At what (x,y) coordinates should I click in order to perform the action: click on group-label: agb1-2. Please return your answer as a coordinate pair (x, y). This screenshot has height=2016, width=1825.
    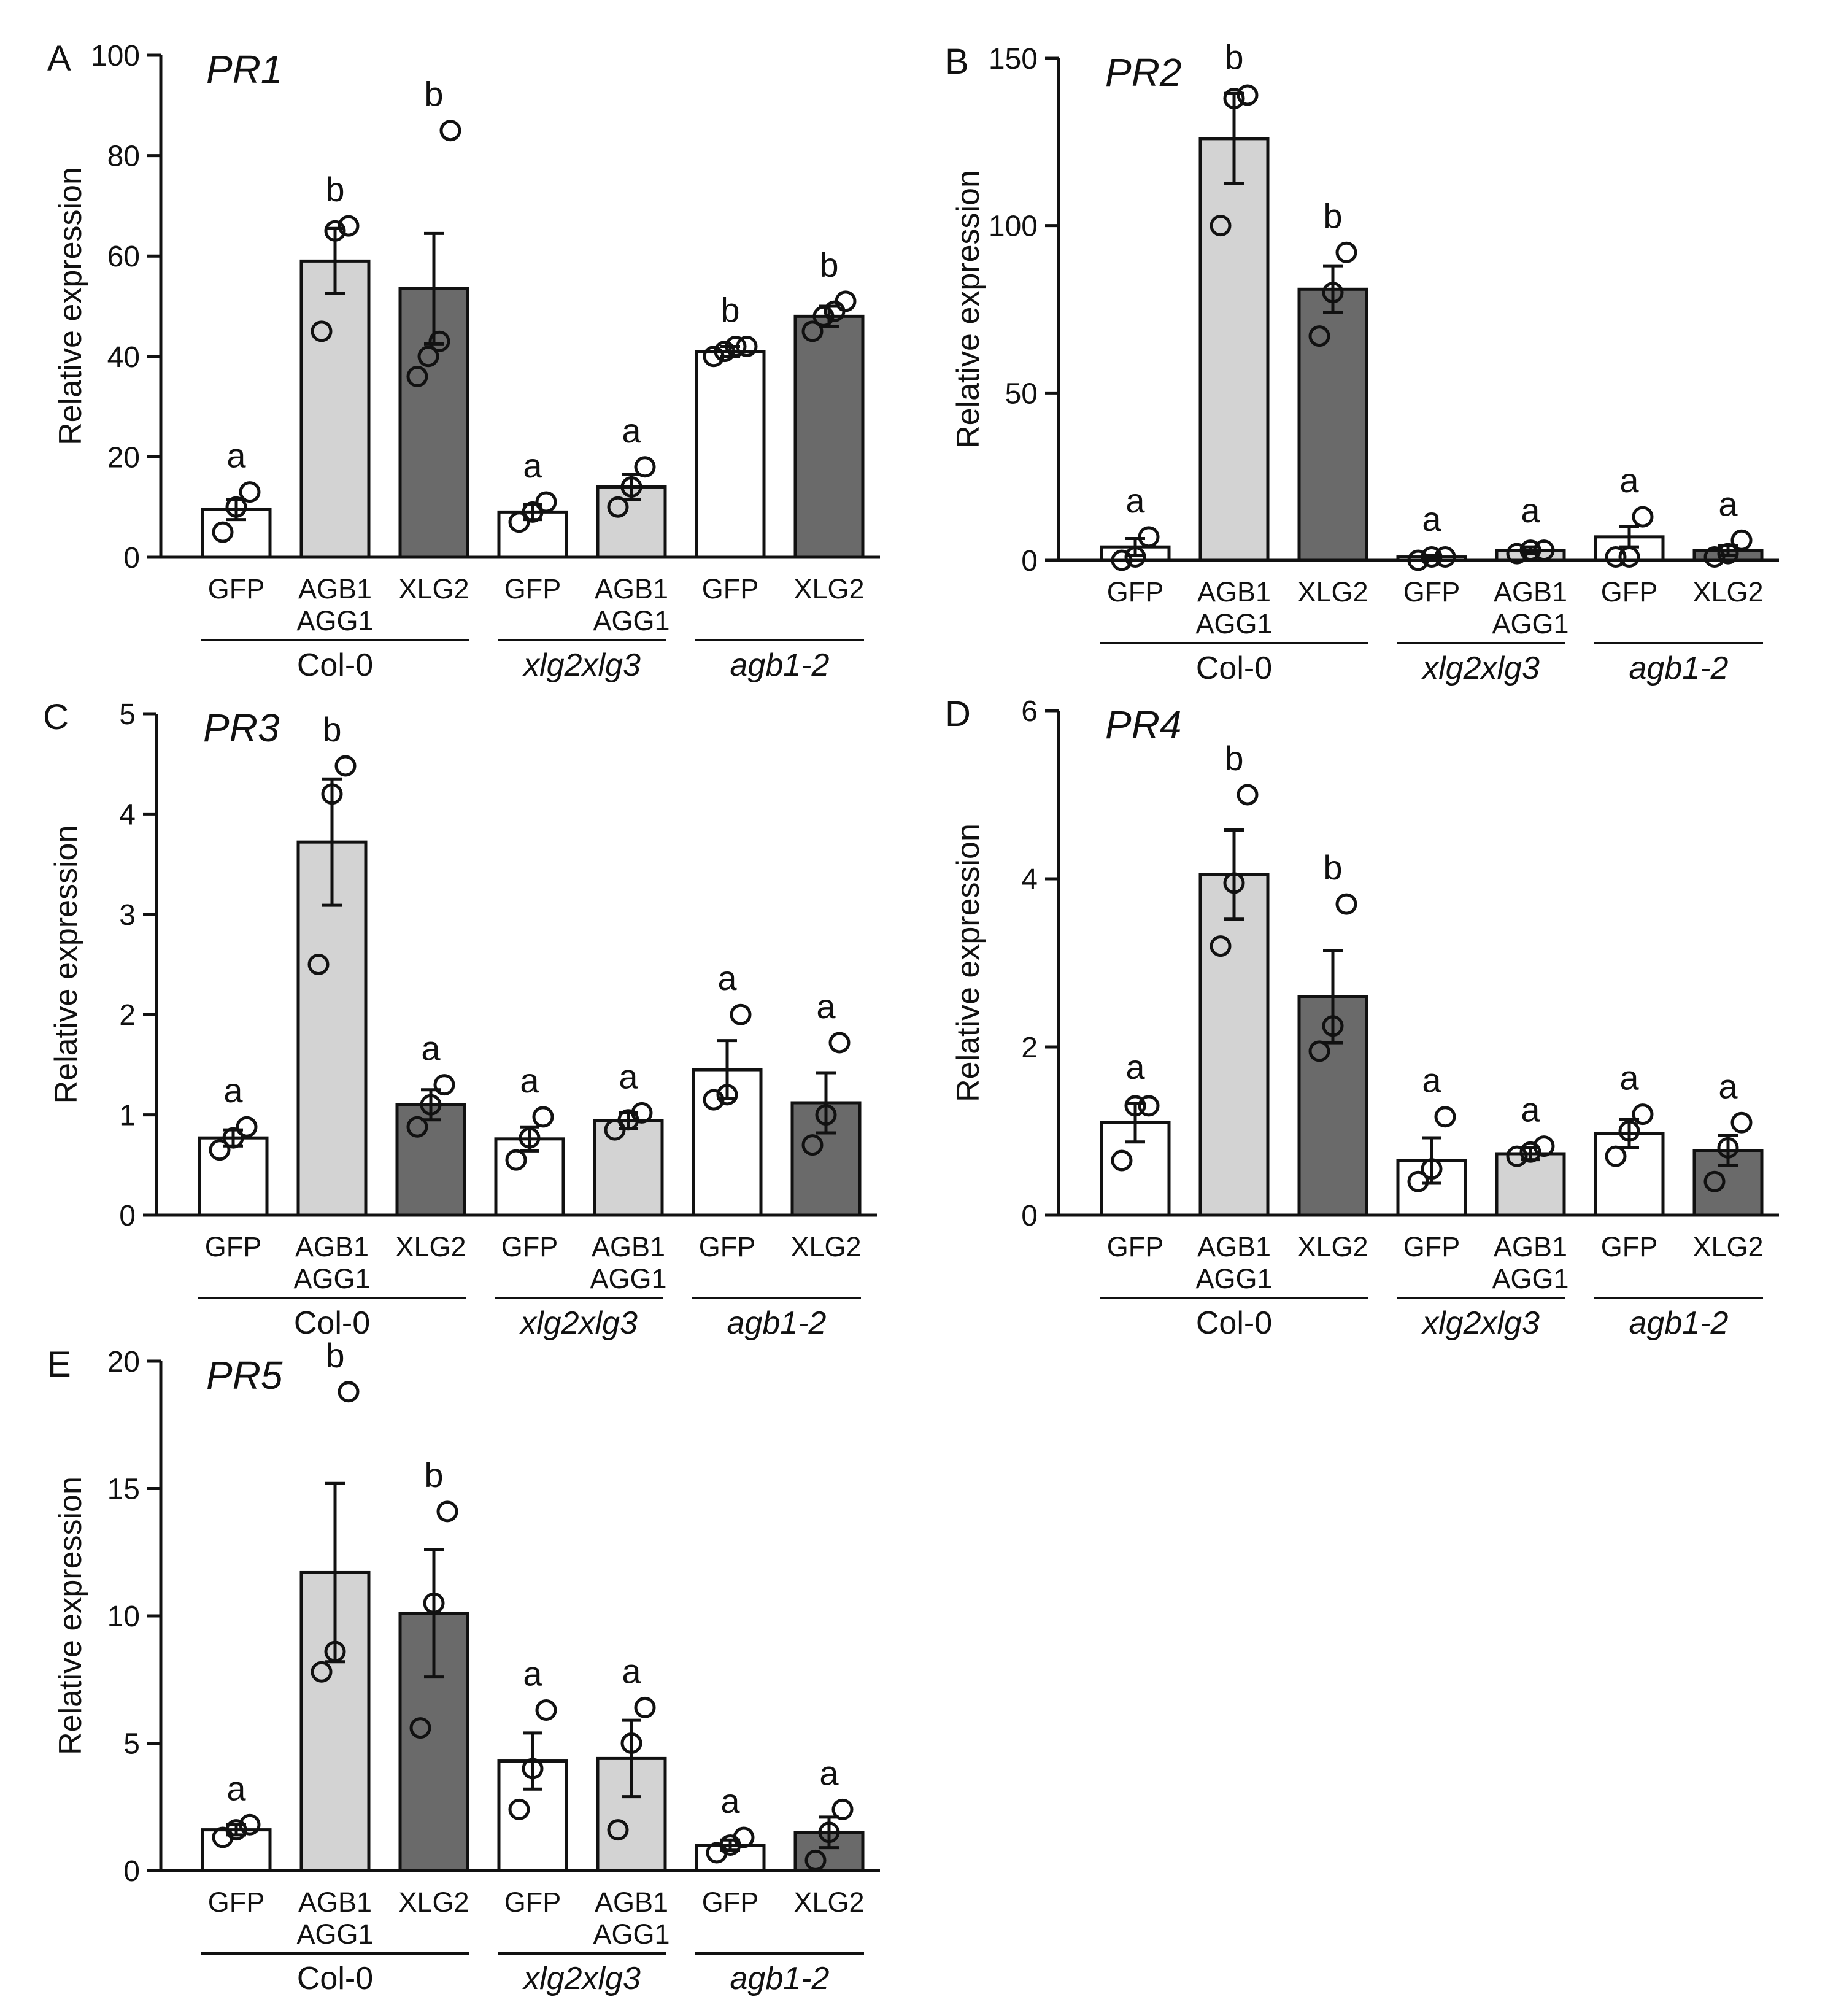
    Looking at the image, I should click on (1679, 1323).